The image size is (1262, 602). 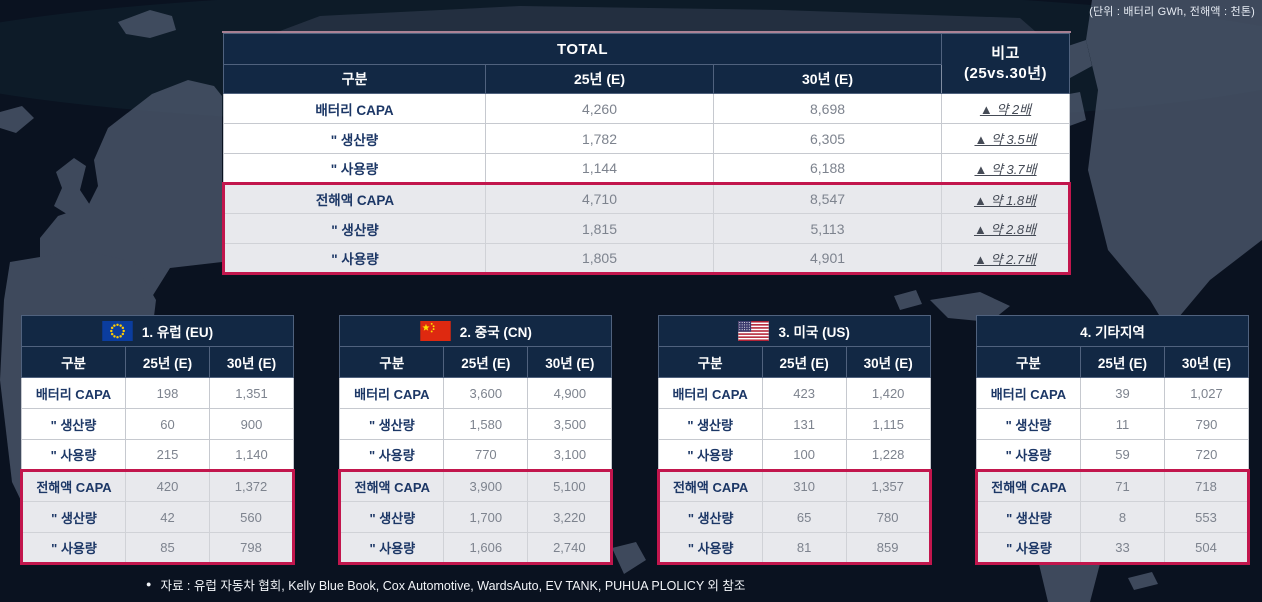 I want to click on value-30e: 8,698, so click(x=827, y=108).